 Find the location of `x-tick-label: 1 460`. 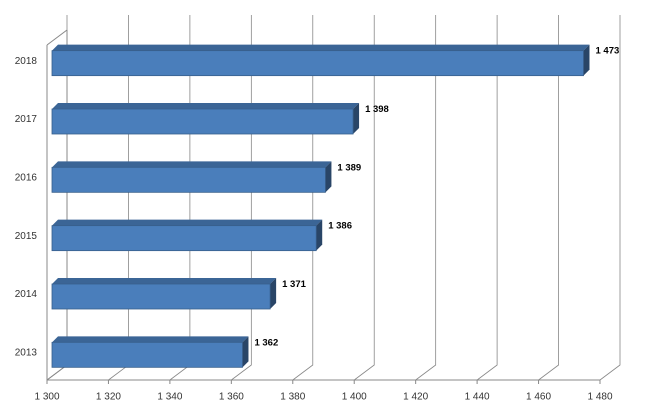

x-tick-label: 1 460 is located at coordinates (538, 397).